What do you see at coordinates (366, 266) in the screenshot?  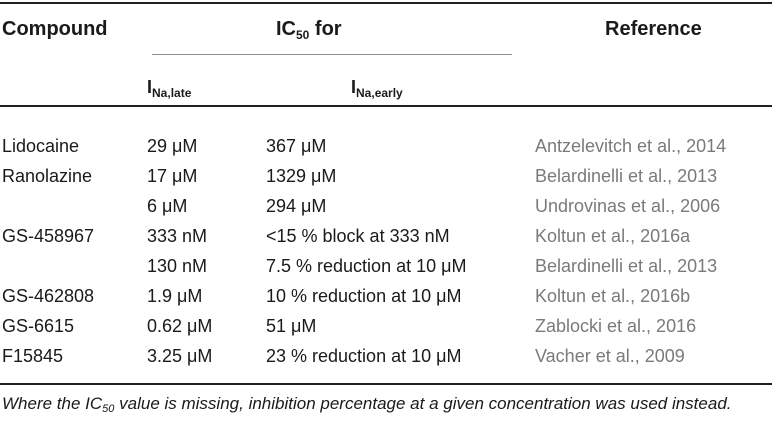 I see `cell-ina-early: 7.5 % reduction at 10 μM` at bounding box center [366, 266].